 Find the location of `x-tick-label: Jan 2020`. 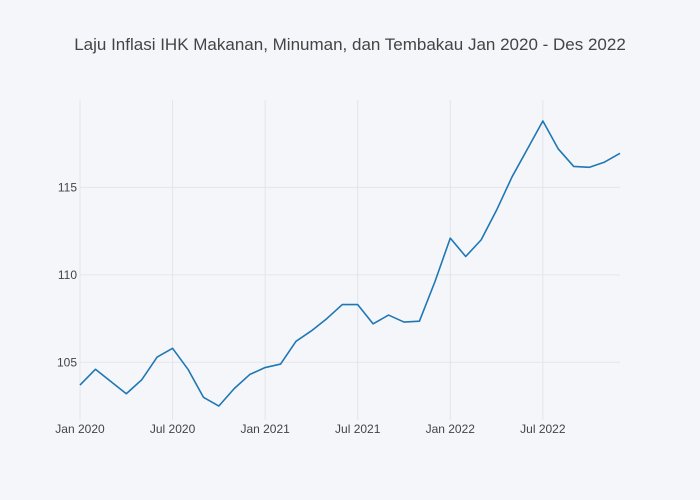

x-tick-label: Jan 2020 is located at coordinates (80, 429).